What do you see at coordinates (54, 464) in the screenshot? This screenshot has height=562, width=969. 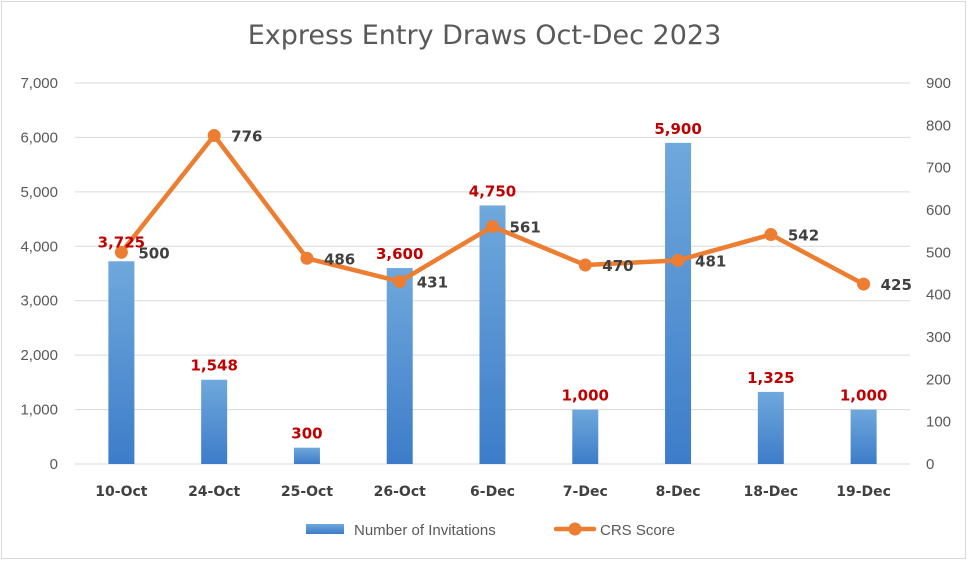 I see `left-axis-tick-label: 0` at bounding box center [54, 464].